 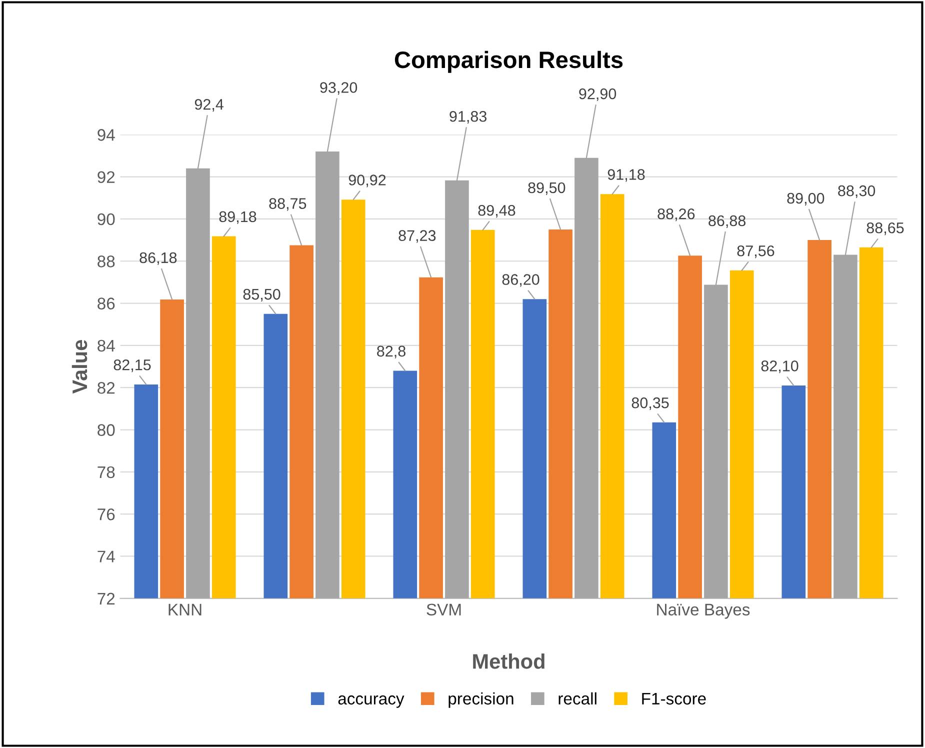 I want to click on data-label: 88,75, so click(x=287, y=204).